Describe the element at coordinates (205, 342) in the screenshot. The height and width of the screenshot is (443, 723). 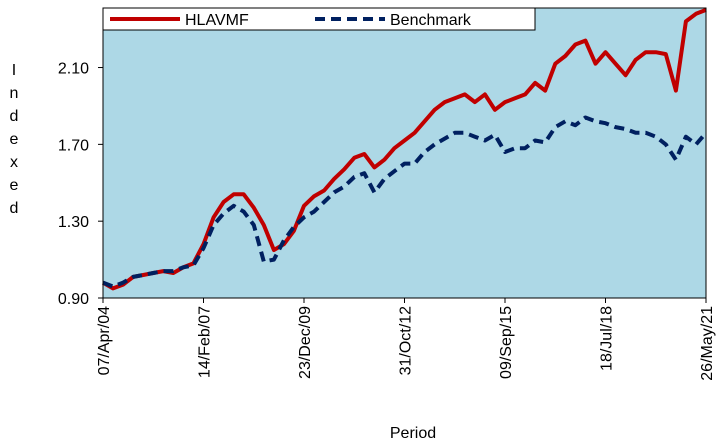
I see `x-tick-label: 14/Feb/07` at that location.